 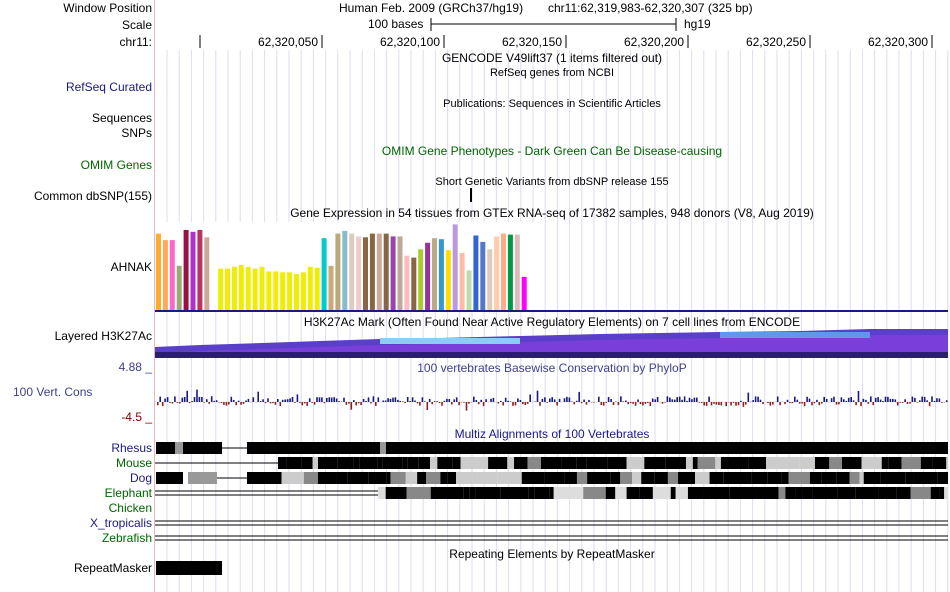 What do you see at coordinates (131, 267) in the screenshot?
I see `gtex-gene-label: AHNAK` at bounding box center [131, 267].